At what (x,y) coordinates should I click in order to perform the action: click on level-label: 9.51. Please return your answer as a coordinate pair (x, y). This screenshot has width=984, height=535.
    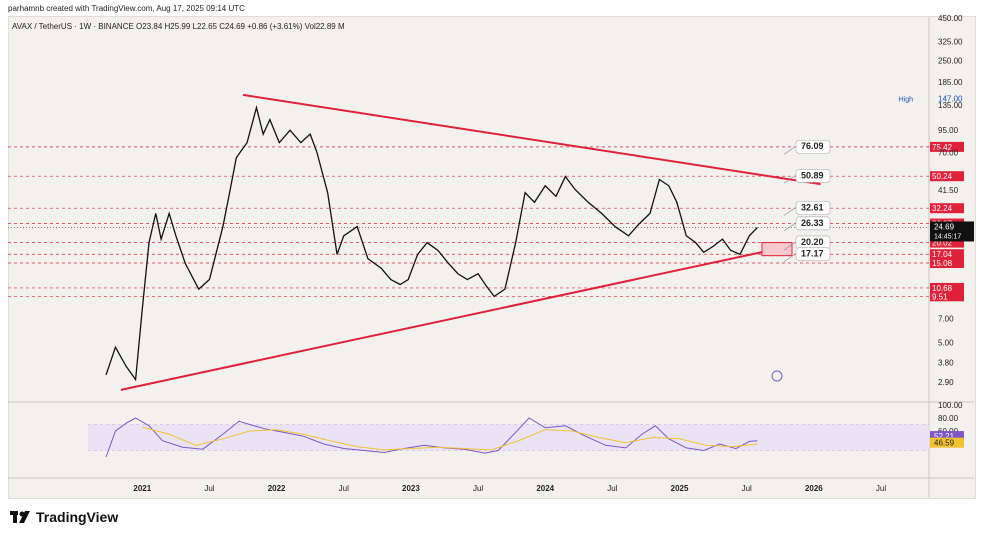
    Looking at the image, I should click on (940, 296).